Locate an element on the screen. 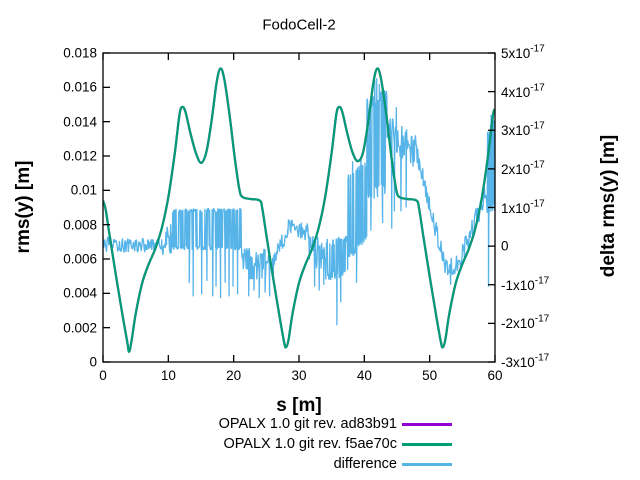 Image resolution: width=640 pixels, height=480 pixels. xtick-0: 0 is located at coordinates (103, 375).